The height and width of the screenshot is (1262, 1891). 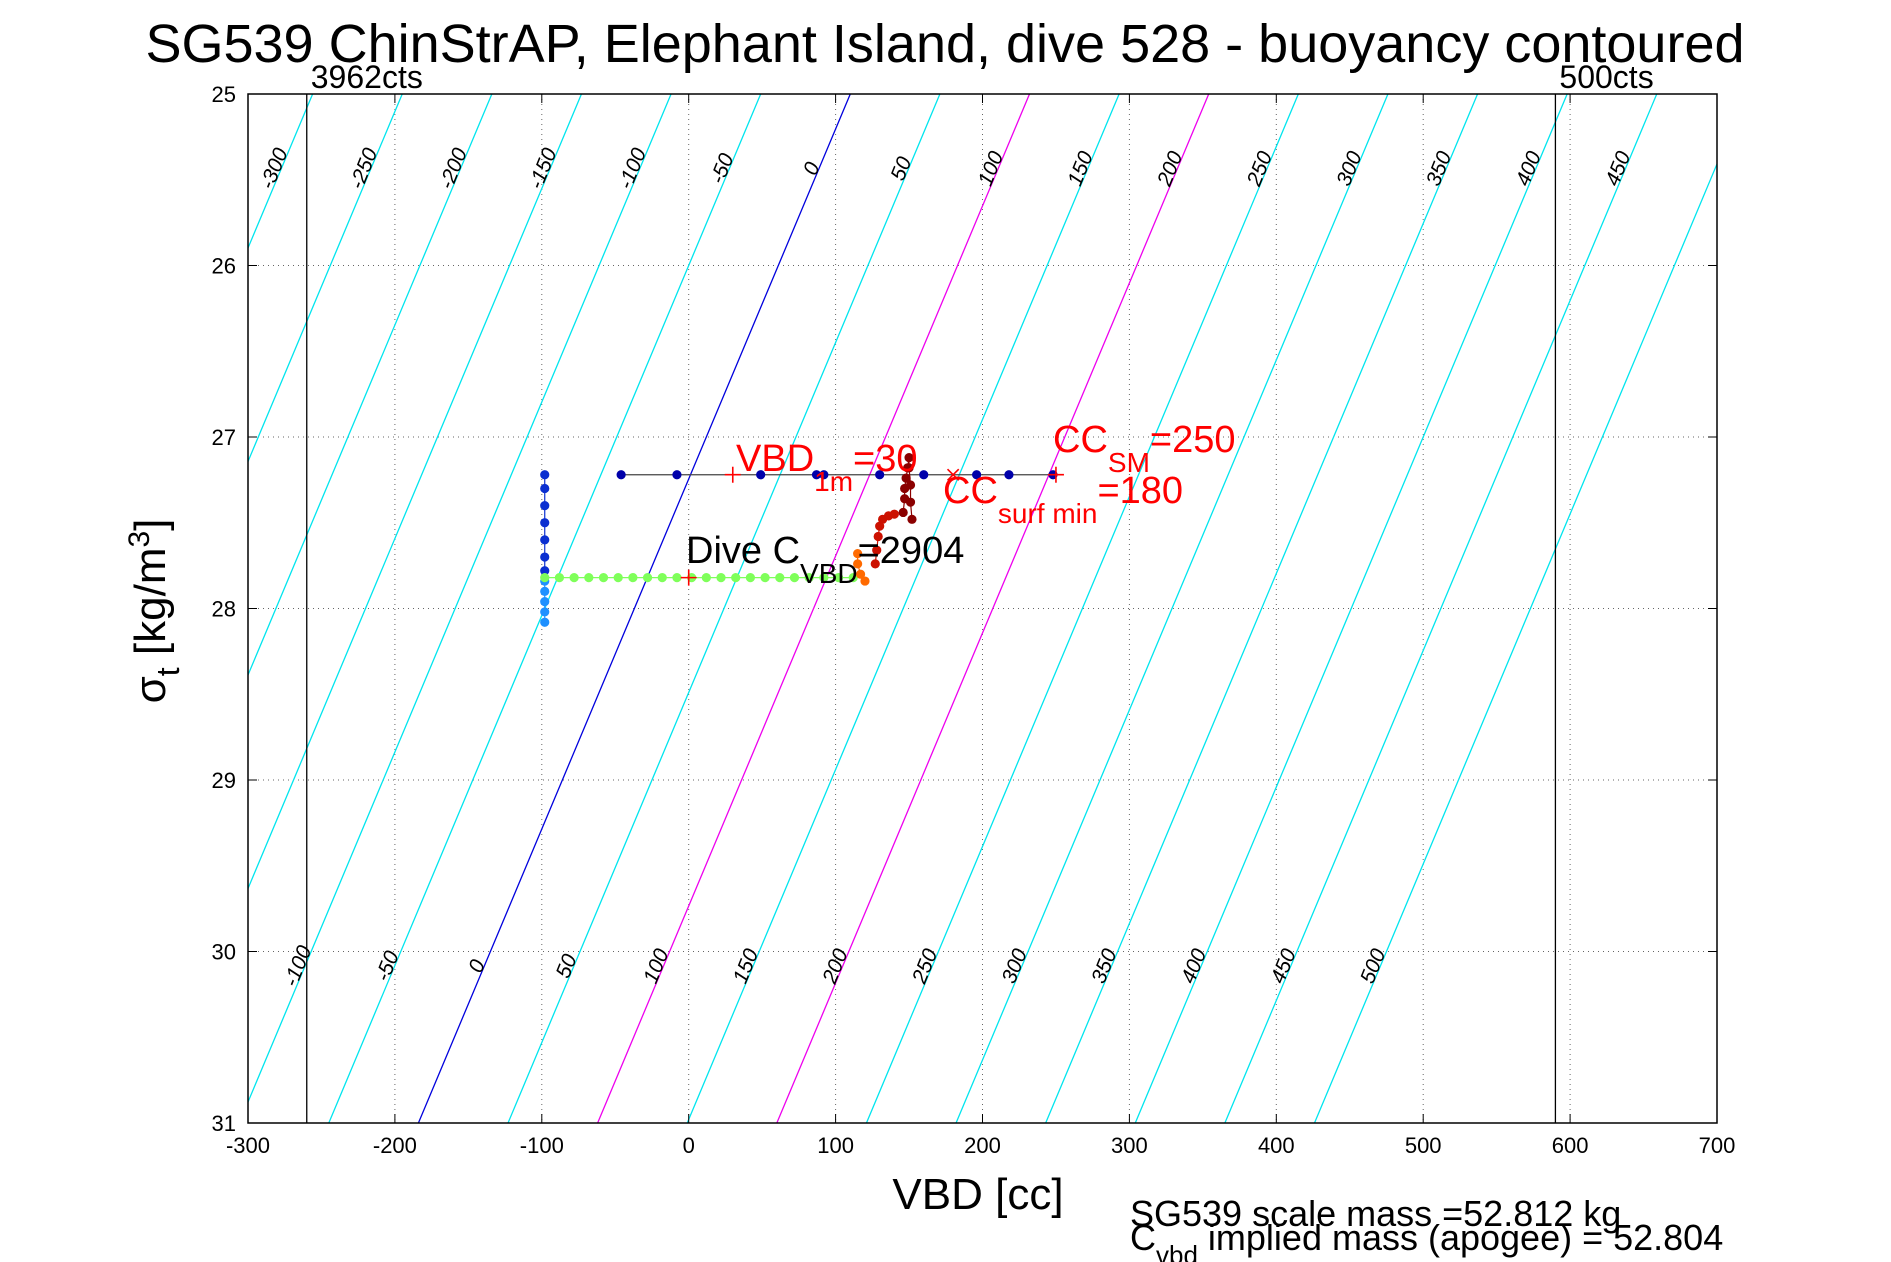 What do you see at coordinates (224, 780) in the screenshot?
I see `y-tick-label: 29` at bounding box center [224, 780].